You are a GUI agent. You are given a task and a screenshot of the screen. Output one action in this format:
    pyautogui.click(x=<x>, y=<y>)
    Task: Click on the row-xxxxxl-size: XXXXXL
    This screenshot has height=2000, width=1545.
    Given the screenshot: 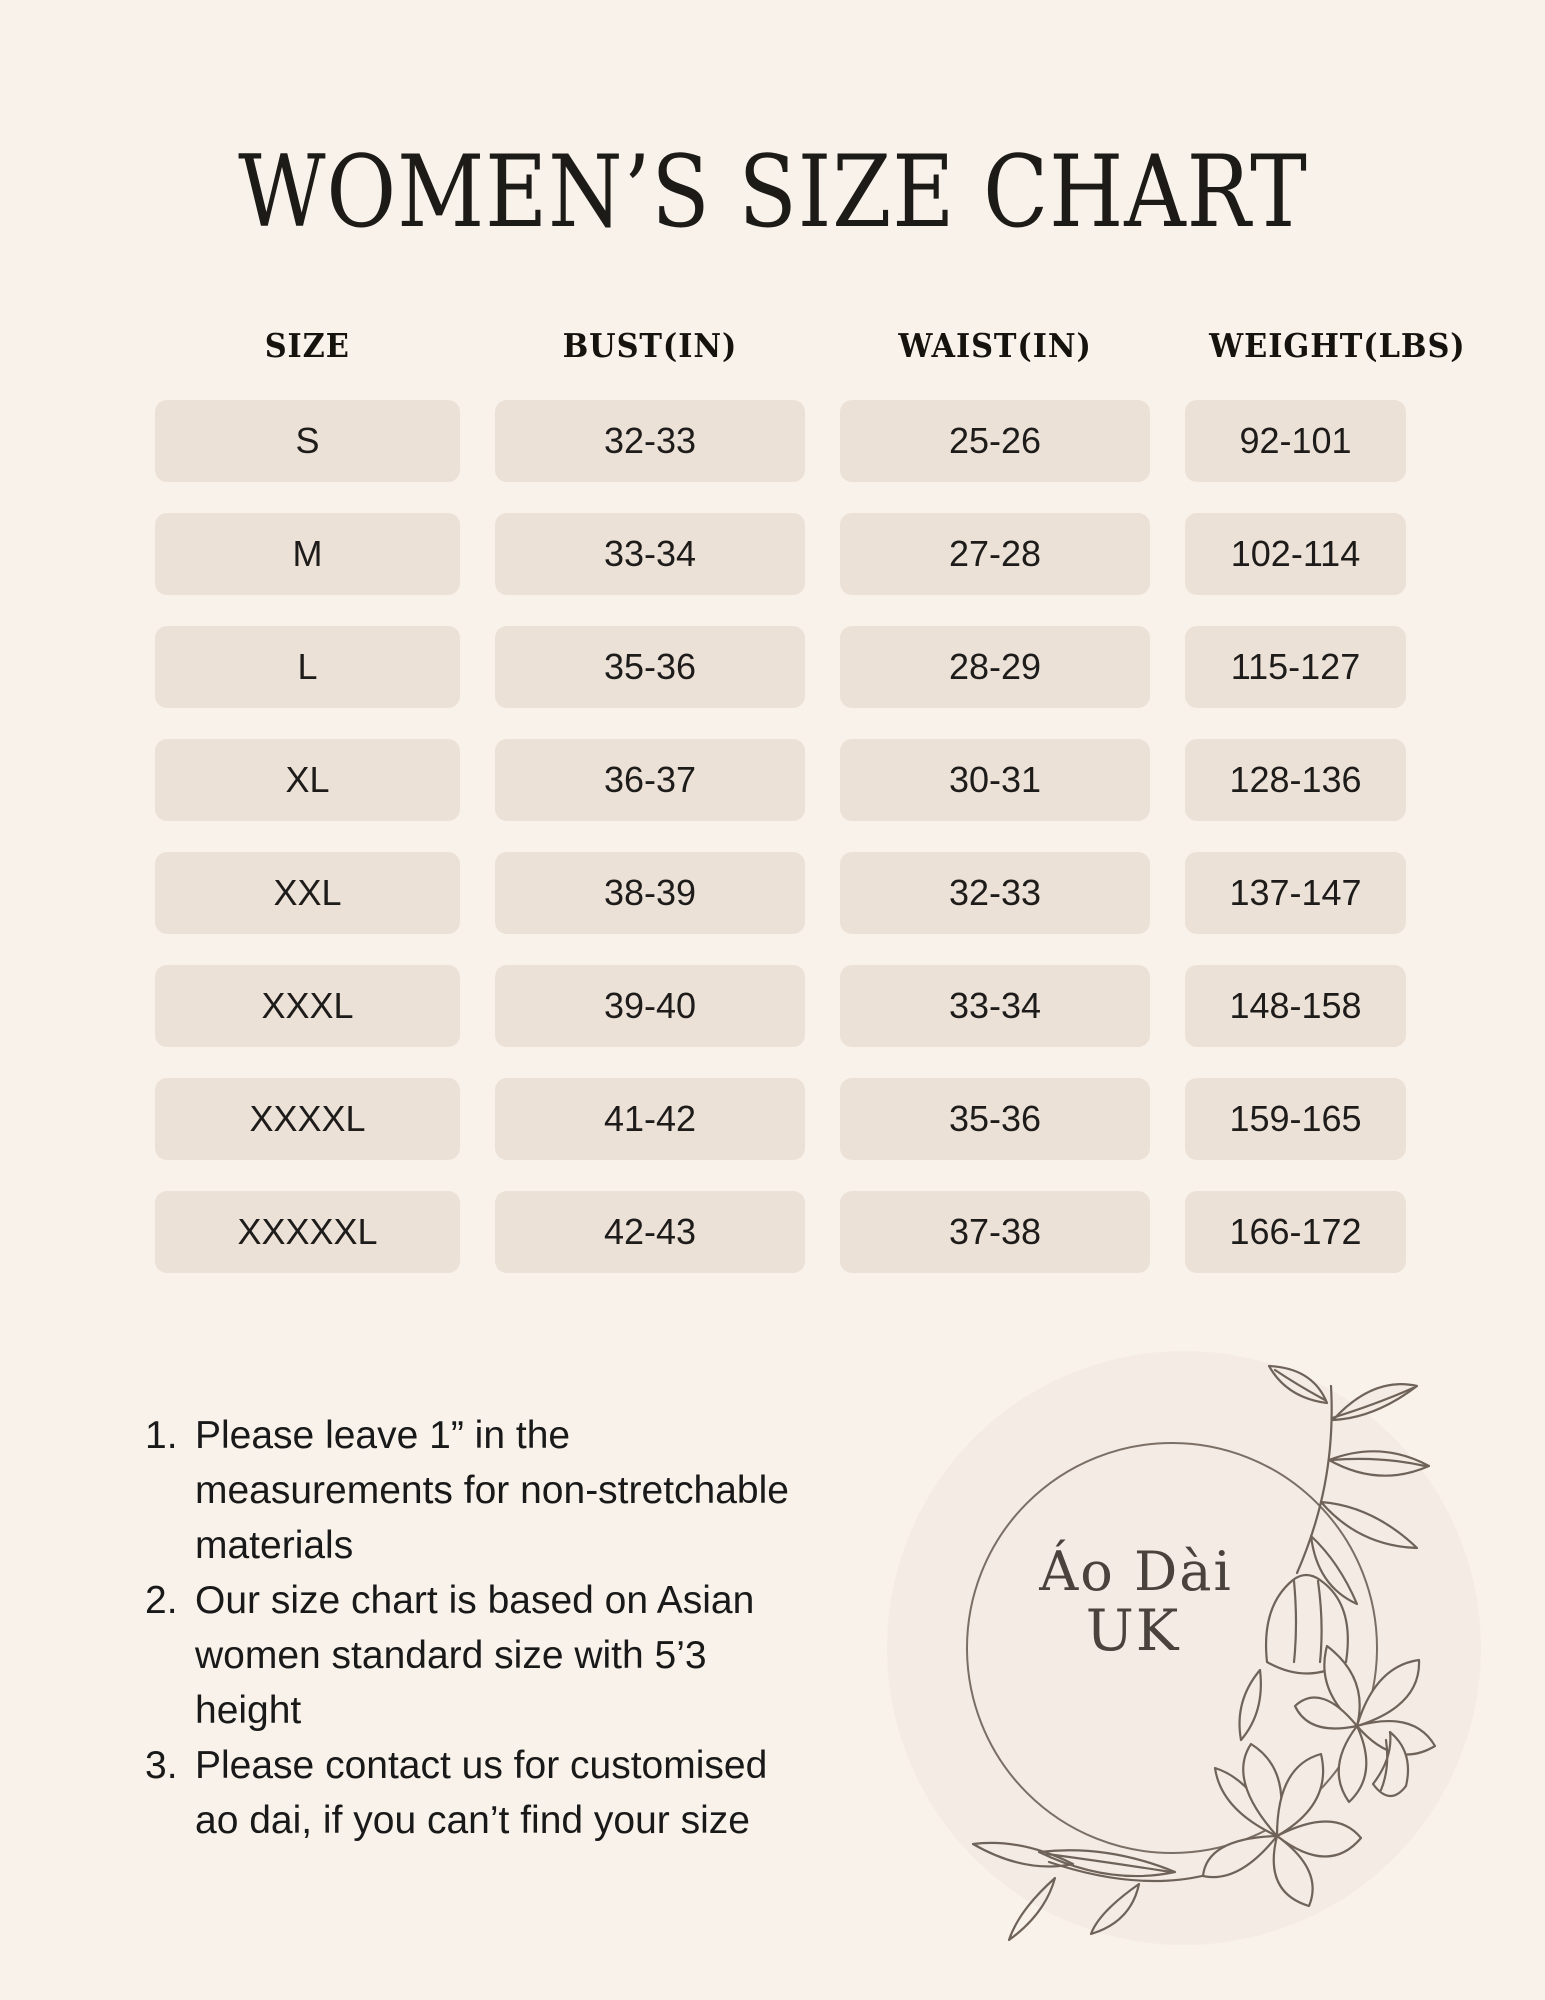 What is the action you would take?
    pyautogui.click(x=307, y=1232)
    